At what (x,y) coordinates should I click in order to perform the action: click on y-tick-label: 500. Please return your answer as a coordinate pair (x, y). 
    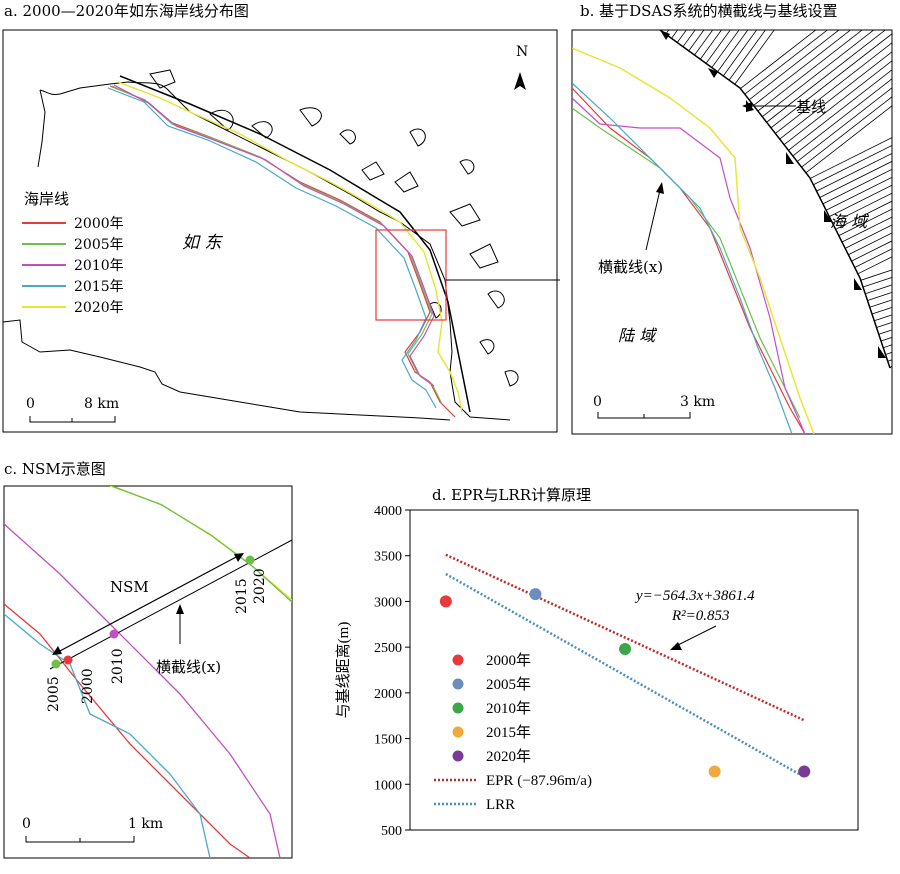
    Looking at the image, I should click on (391, 831).